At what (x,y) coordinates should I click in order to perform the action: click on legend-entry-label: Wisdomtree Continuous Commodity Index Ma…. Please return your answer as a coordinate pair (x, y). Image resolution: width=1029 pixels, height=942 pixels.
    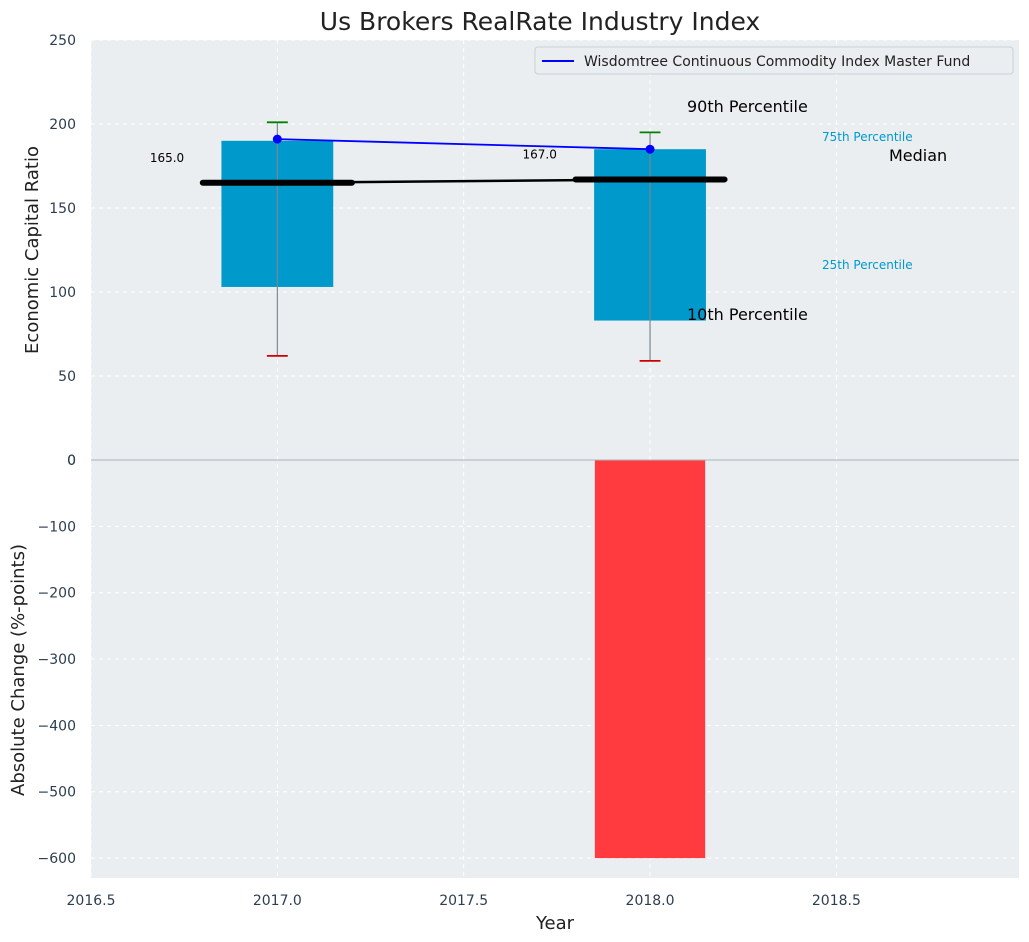
    Looking at the image, I should click on (777, 62).